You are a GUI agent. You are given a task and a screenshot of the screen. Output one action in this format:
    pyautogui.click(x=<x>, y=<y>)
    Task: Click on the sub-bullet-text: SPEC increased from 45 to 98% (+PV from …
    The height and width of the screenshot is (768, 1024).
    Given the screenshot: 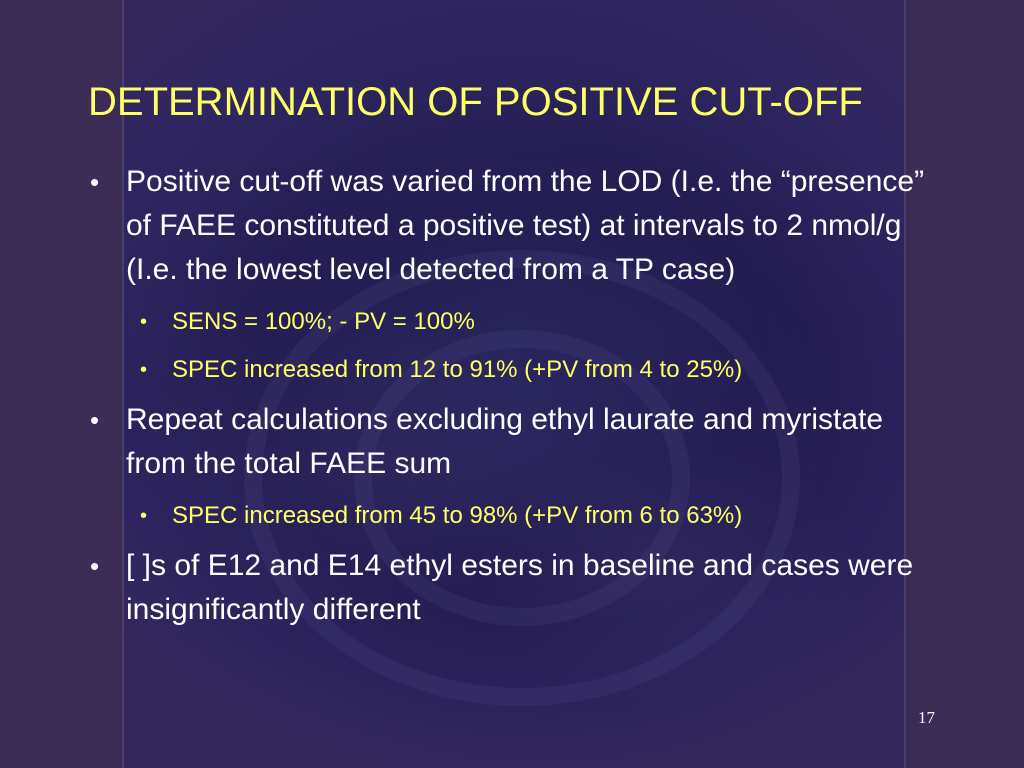 What is the action you would take?
    pyautogui.click(x=457, y=515)
    